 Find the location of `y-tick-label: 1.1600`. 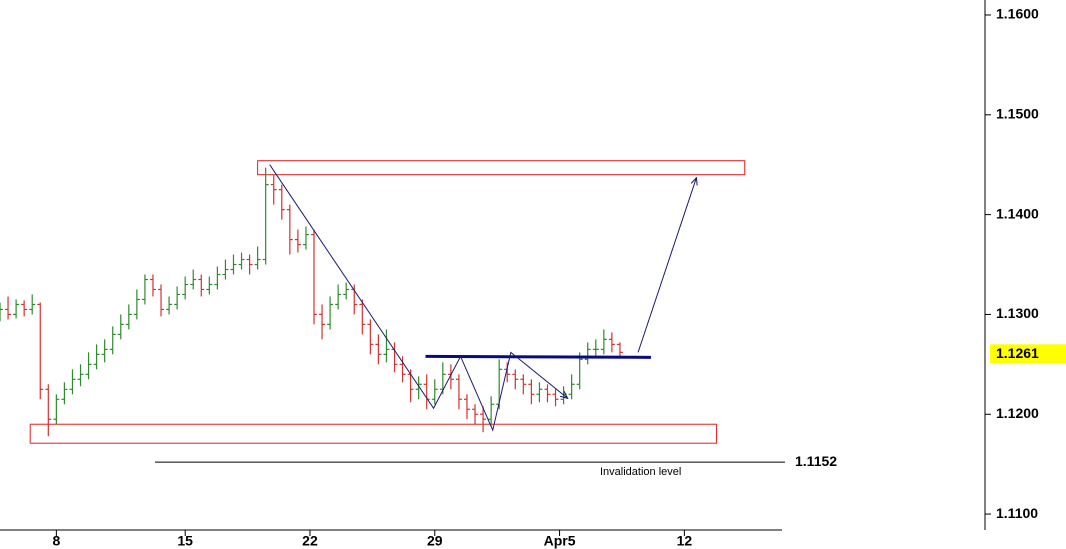

y-tick-label: 1.1600 is located at coordinates (1017, 14).